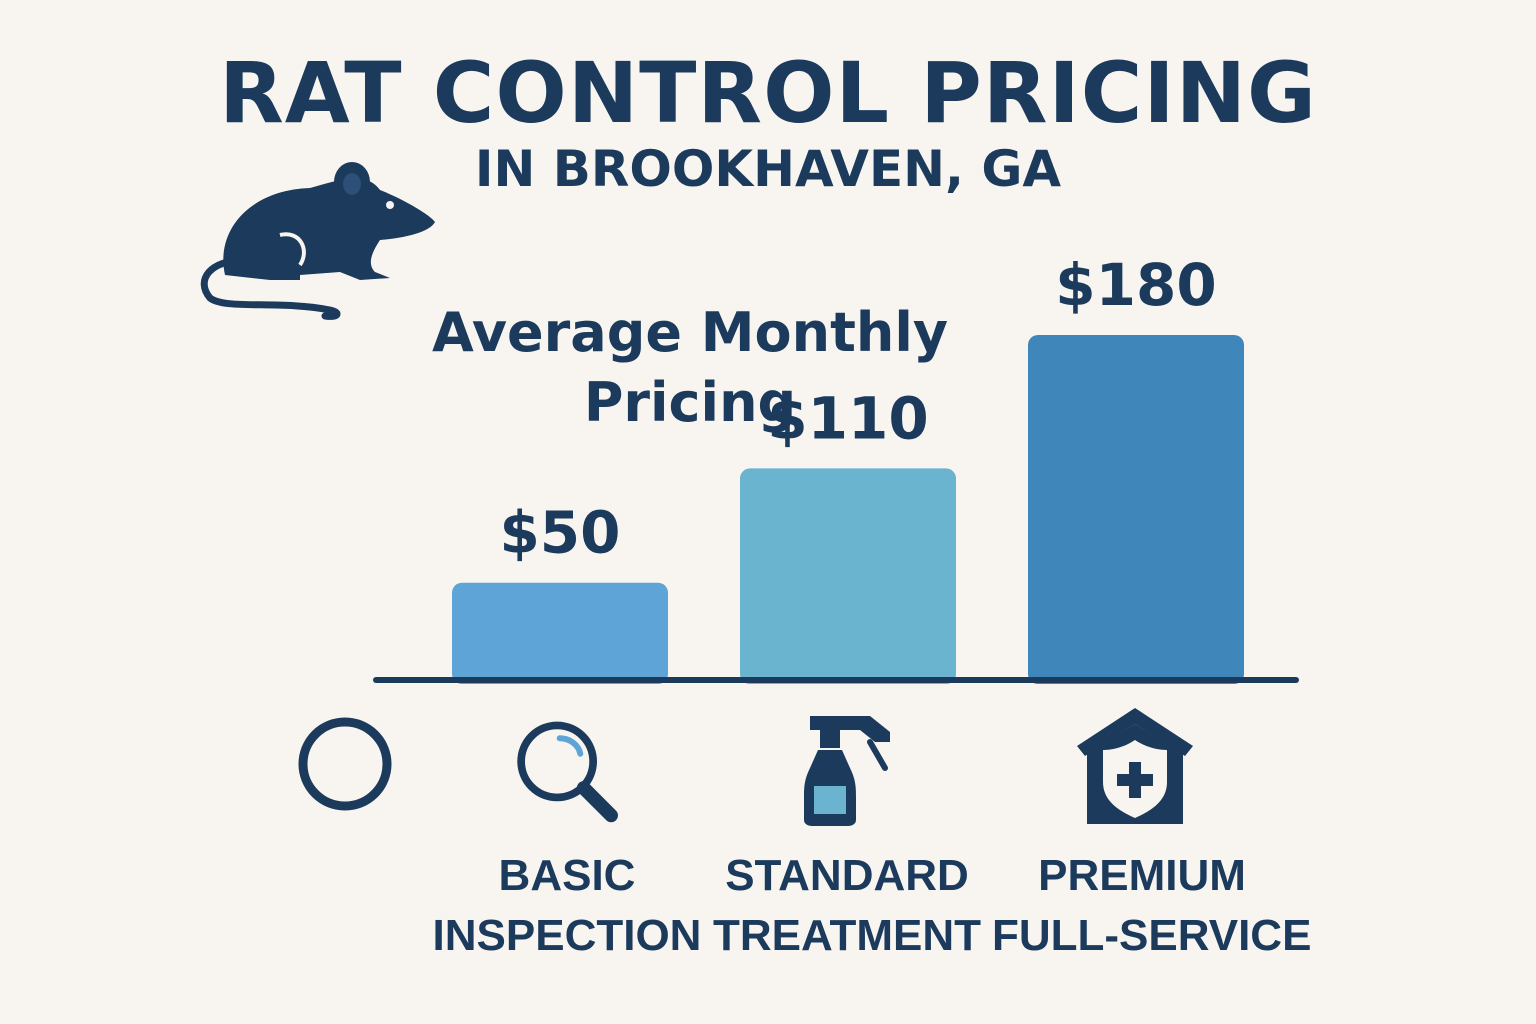 This screenshot has width=1536, height=1024. What do you see at coordinates (847, 875) in the screenshot?
I see `category-label-standard-line1: STANDARD` at bounding box center [847, 875].